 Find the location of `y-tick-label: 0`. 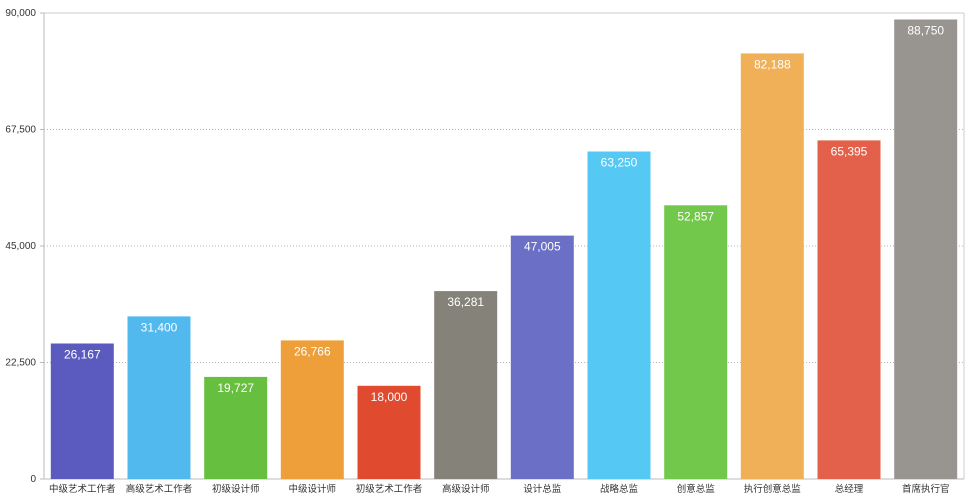

y-tick-label: 0 is located at coordinates (33, 479).